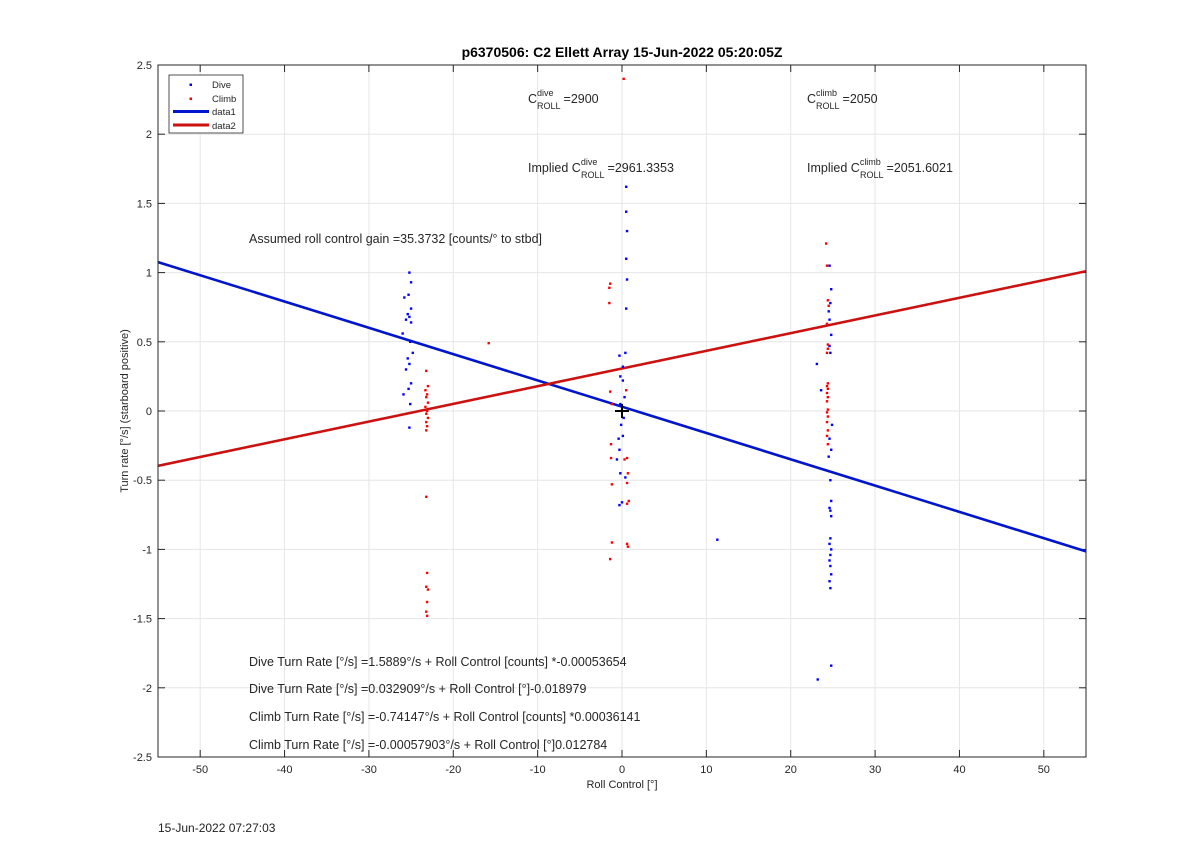  Describe the element at coordinates (855, 168) in the screenshot. I see `implied-climb-base: C` at that location.